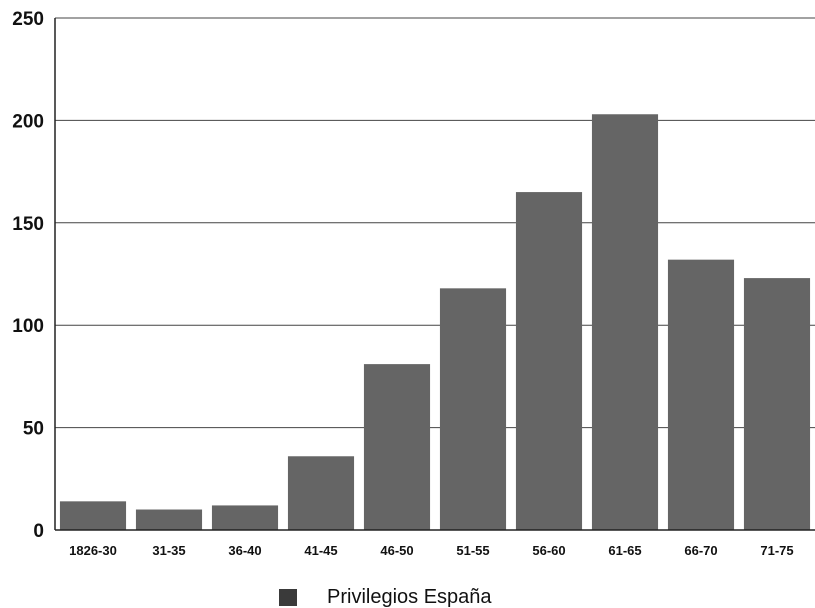 This screenshot has width=815, height=608. I want to click on y-tick-label: 200, so click(28, 121).